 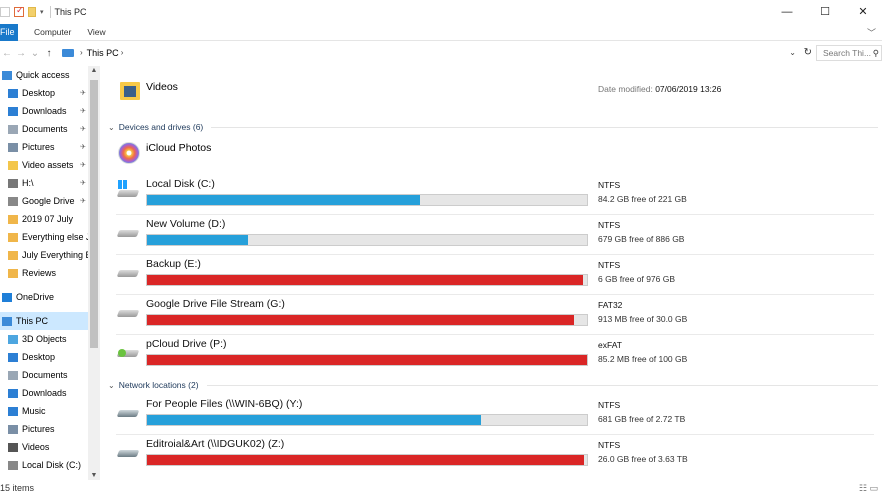 I want to click on nav-item-label: July Everything E, so click(x=55, y=255).